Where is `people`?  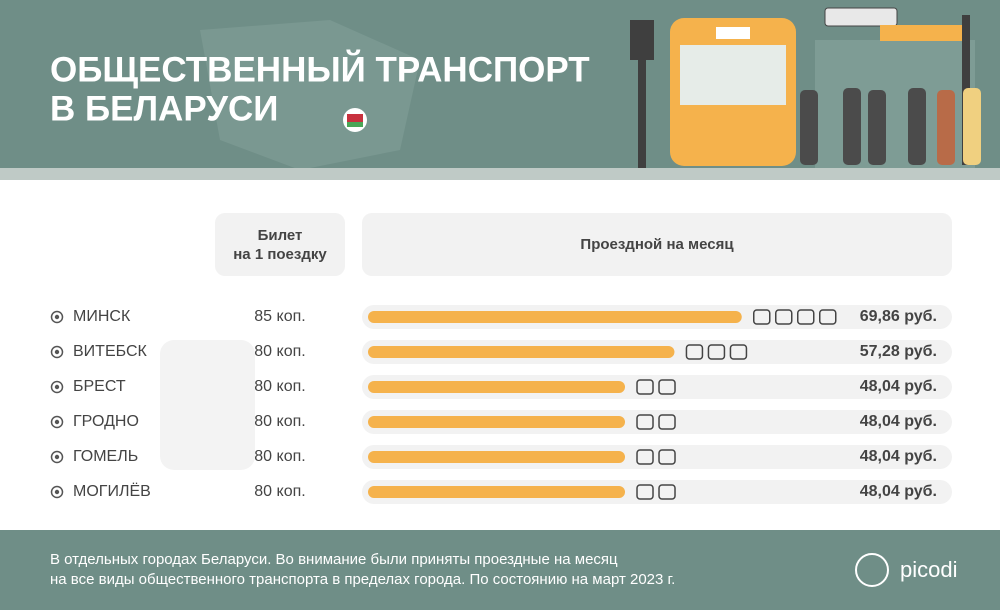
people is located at coordinates (890, 126).